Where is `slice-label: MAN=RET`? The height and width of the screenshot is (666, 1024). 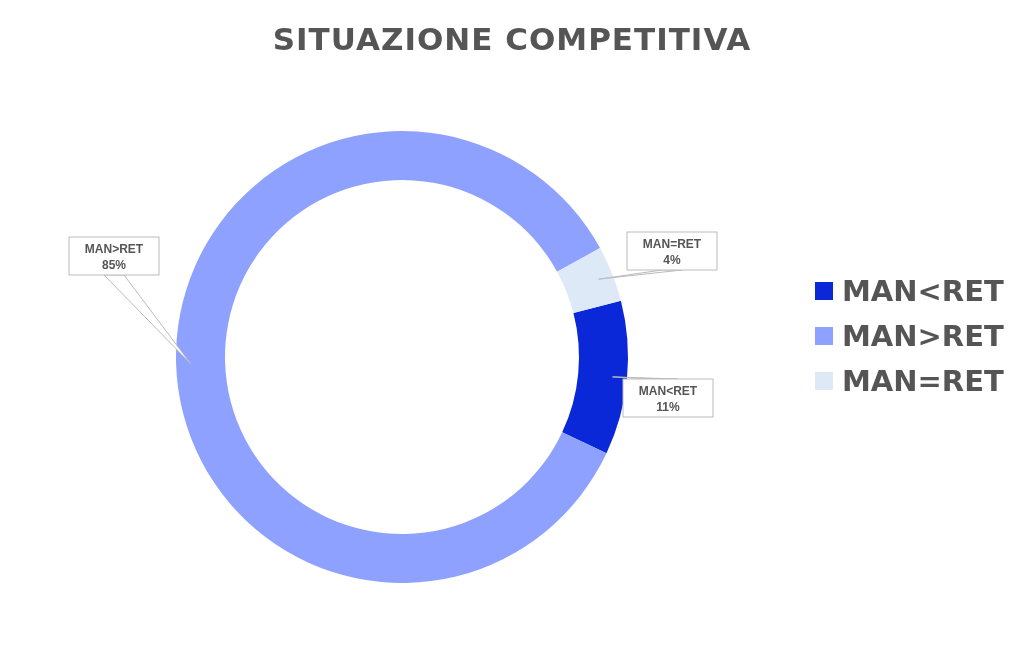
slice-label: MAN=RET is located at coordinates (672, 244).